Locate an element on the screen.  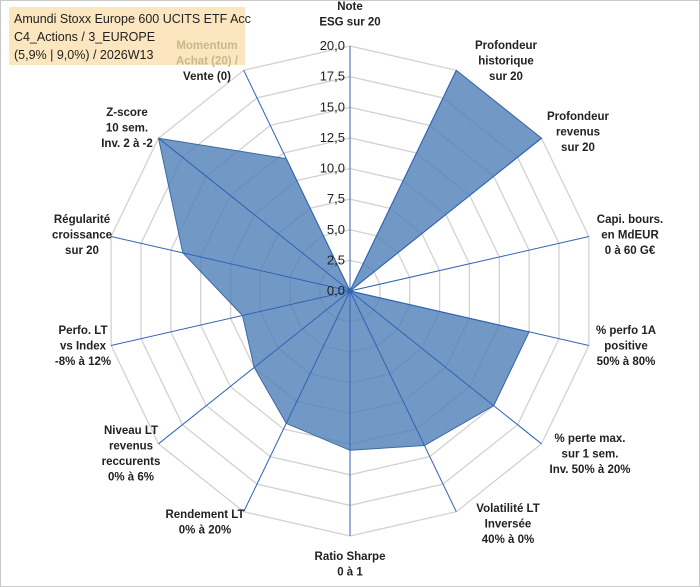
axis-label: Momentum Achat (20) / Vente (0) is located at coordinates (207, 61).